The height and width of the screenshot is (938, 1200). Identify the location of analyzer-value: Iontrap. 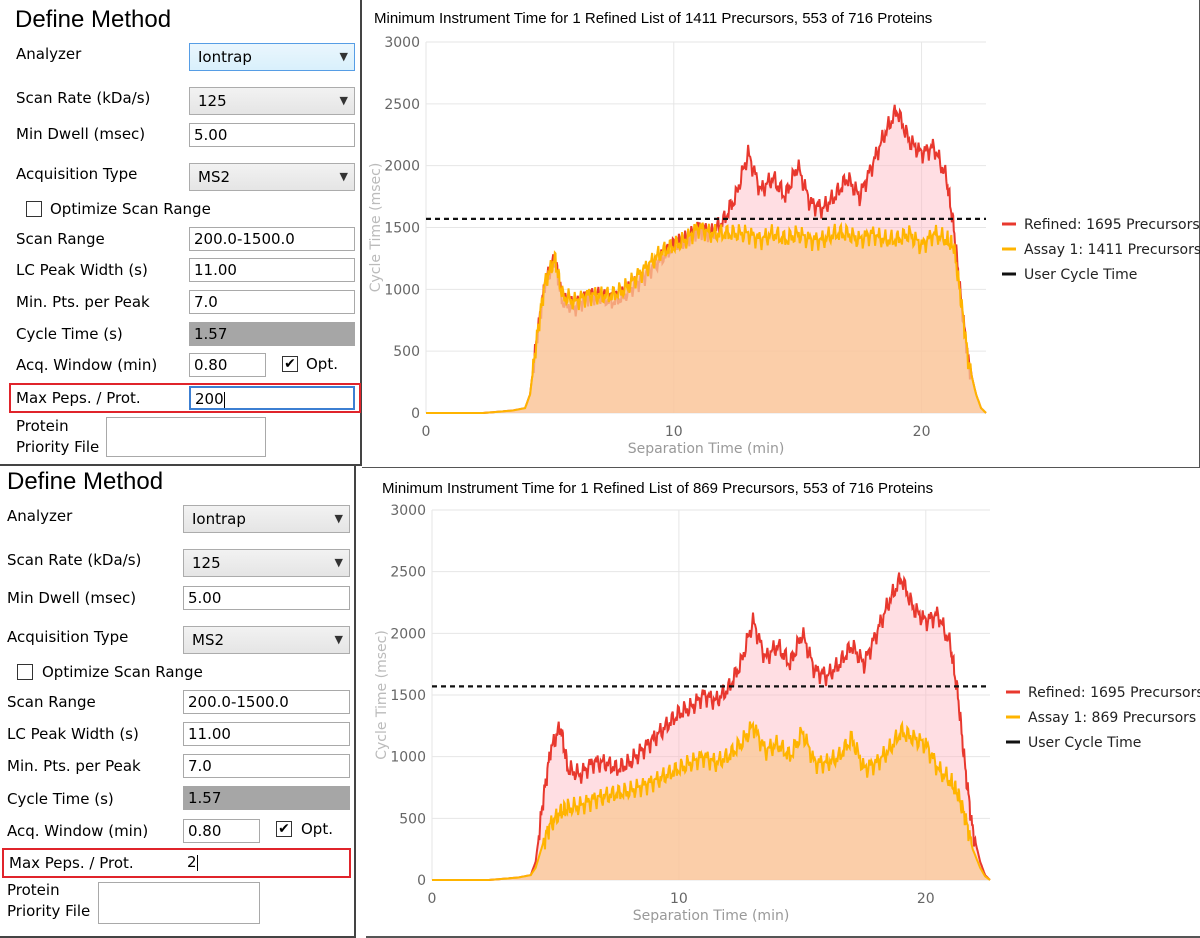
(225, 57).